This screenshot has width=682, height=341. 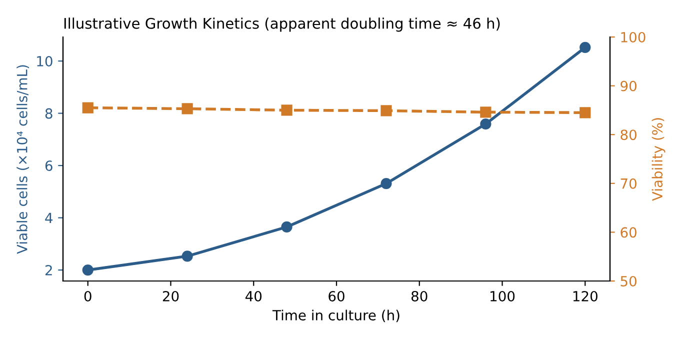 What do you see at coordinates (628, 135) in the screenshot?
I see `y2-tick-label: 80` at bounding box center [628, 135].